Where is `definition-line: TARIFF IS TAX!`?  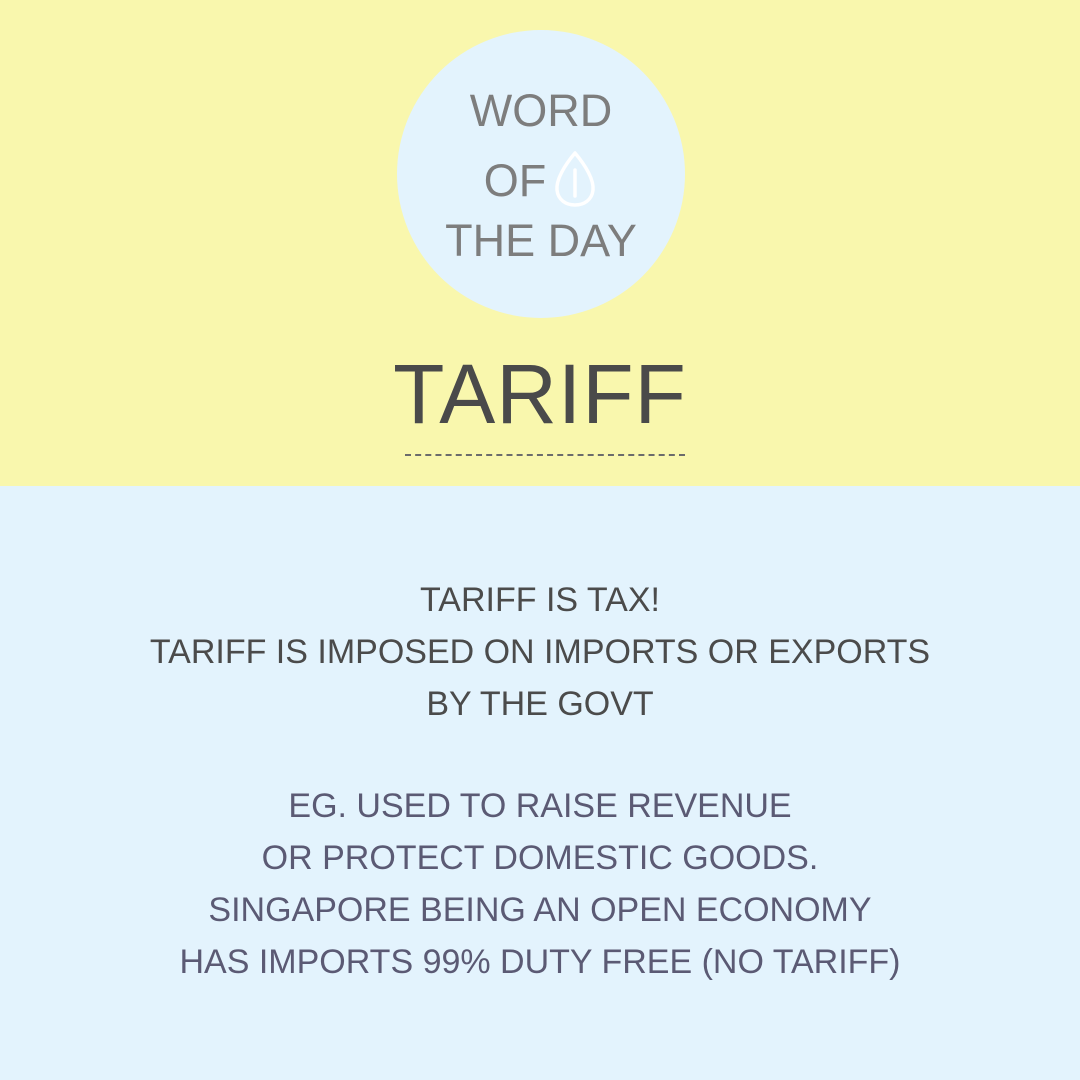 definition-line: TARIFF IS TAX! is located at coordinates (540, 600).